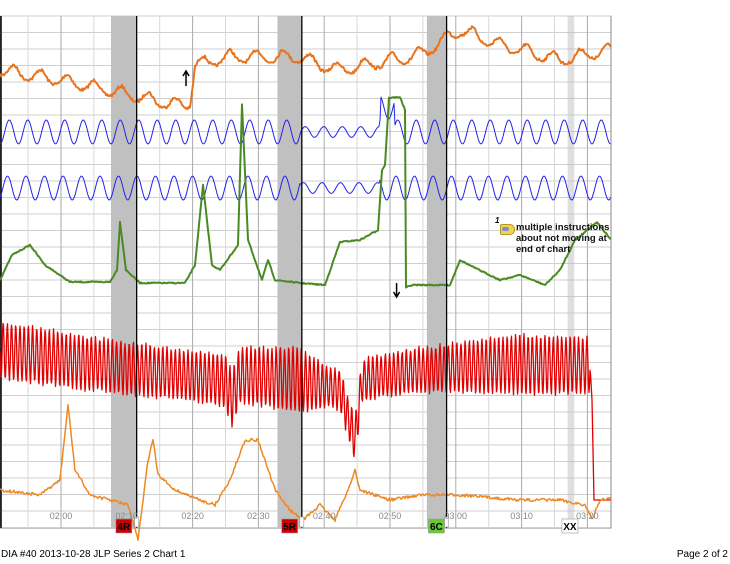  I want to click on question-marker-XX, so click(570, 526).